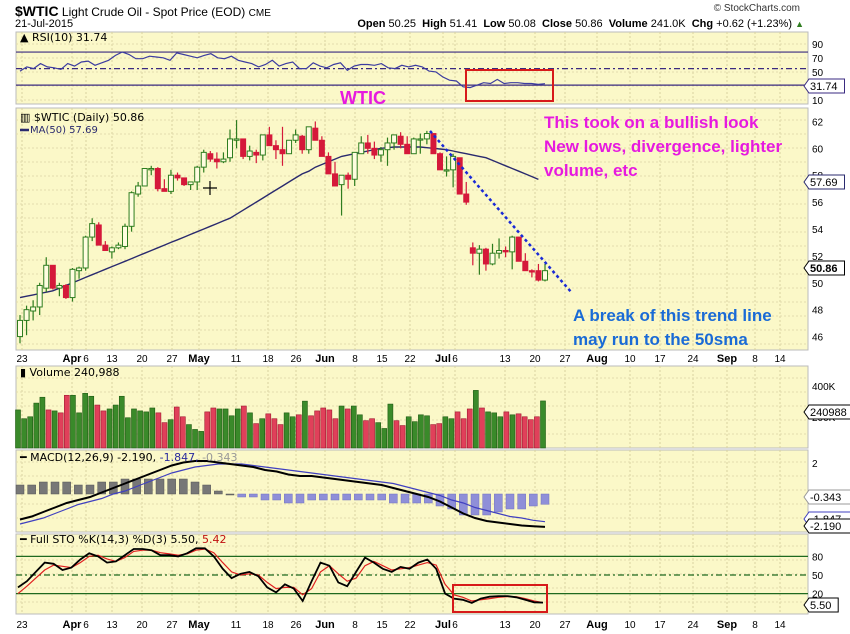 Image resolution: width=850 pixels, height=634 pixels. Describe the element at coordinates (463, 24) in the screenshot. I see `high-value: 51.41` at that location.